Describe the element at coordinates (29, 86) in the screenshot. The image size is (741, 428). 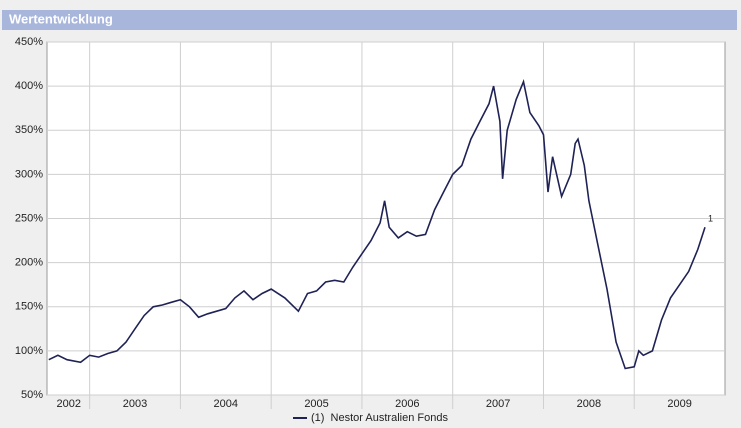
I see `y-tick-label: 400%` at that location.